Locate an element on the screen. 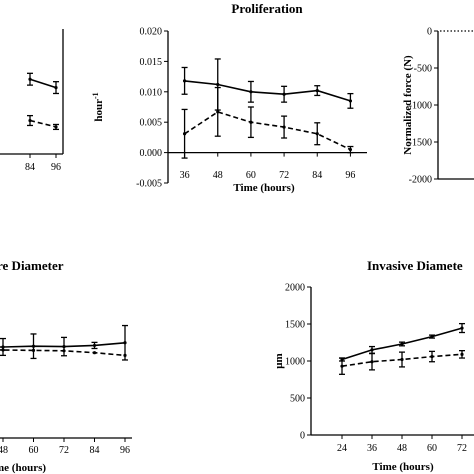 The width and height of the screenshot is (474, 474). left-top-series-0-solid-line is located at coordinates (43, 83).